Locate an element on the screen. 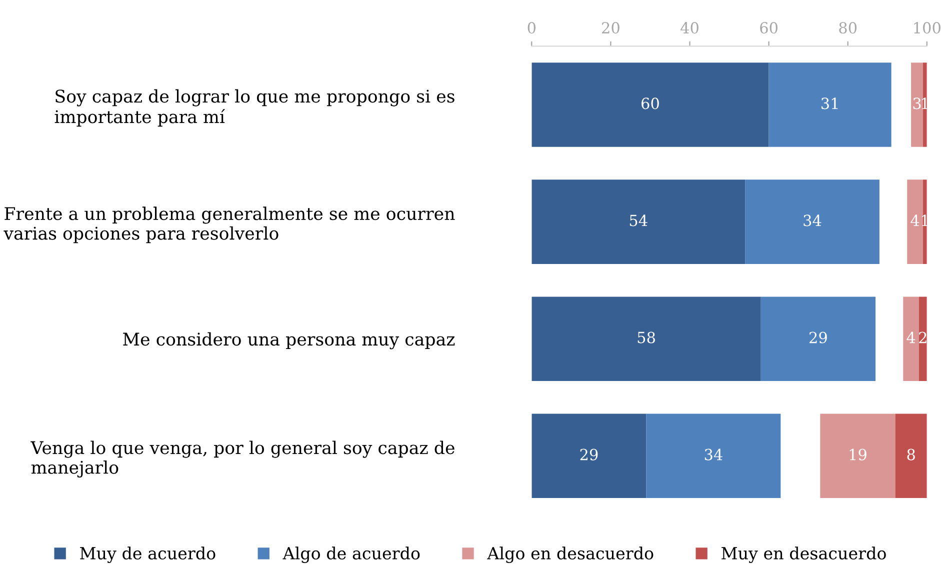 The height and width of the screenshot is (578, 941). legend-label: Muy de acuerdo is located at coordinates (148, 554).